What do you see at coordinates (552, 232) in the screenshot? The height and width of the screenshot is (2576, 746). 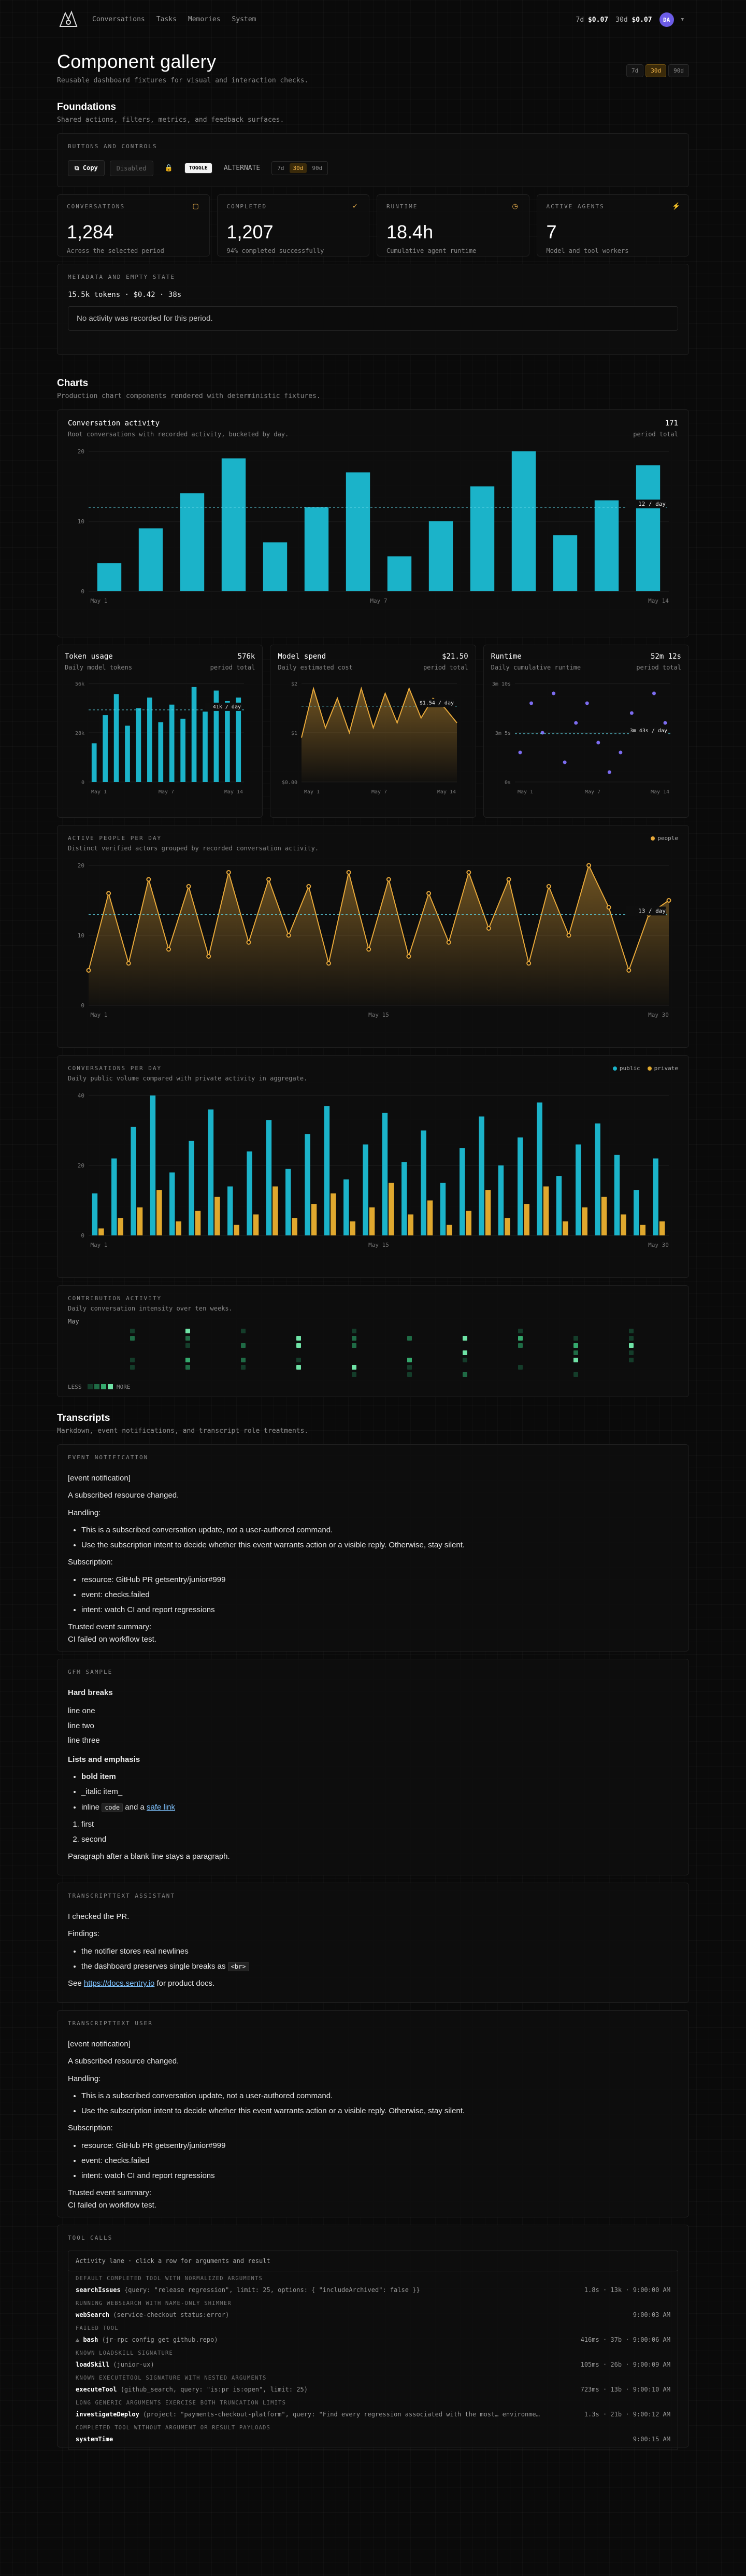 I see `metric-value: 7` at bounding box center [552, 232].